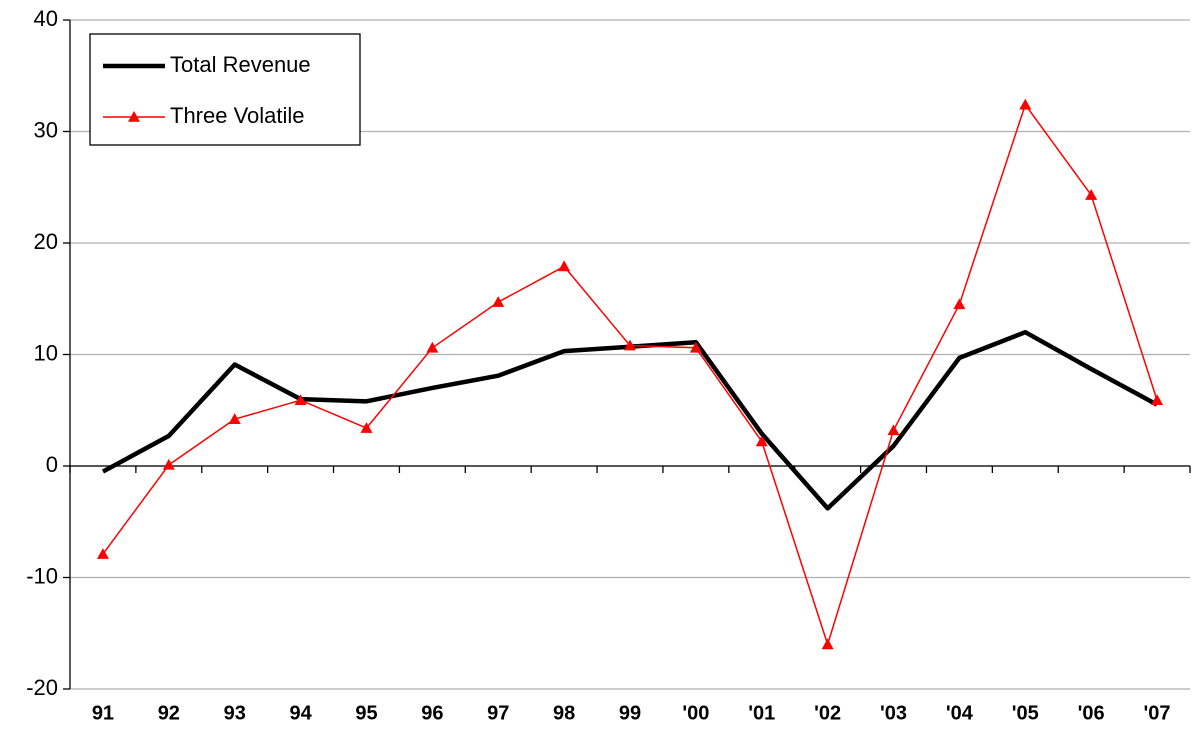 This screenshot has height=734, width=1192. What do you see at coordinates (960, 713) in the screenshot?
I see `x-tick-label: '04` at bounding box center [960, 713].